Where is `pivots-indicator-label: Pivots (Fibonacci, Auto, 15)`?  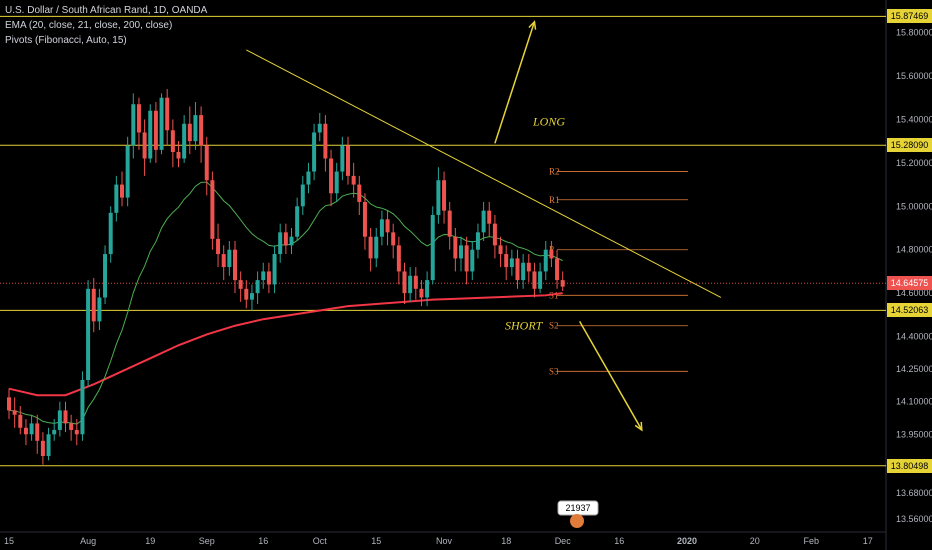 pivots-indicator-label: Pivots (Fibonacci, Auto, 15) is located at coordinates (66, 40).